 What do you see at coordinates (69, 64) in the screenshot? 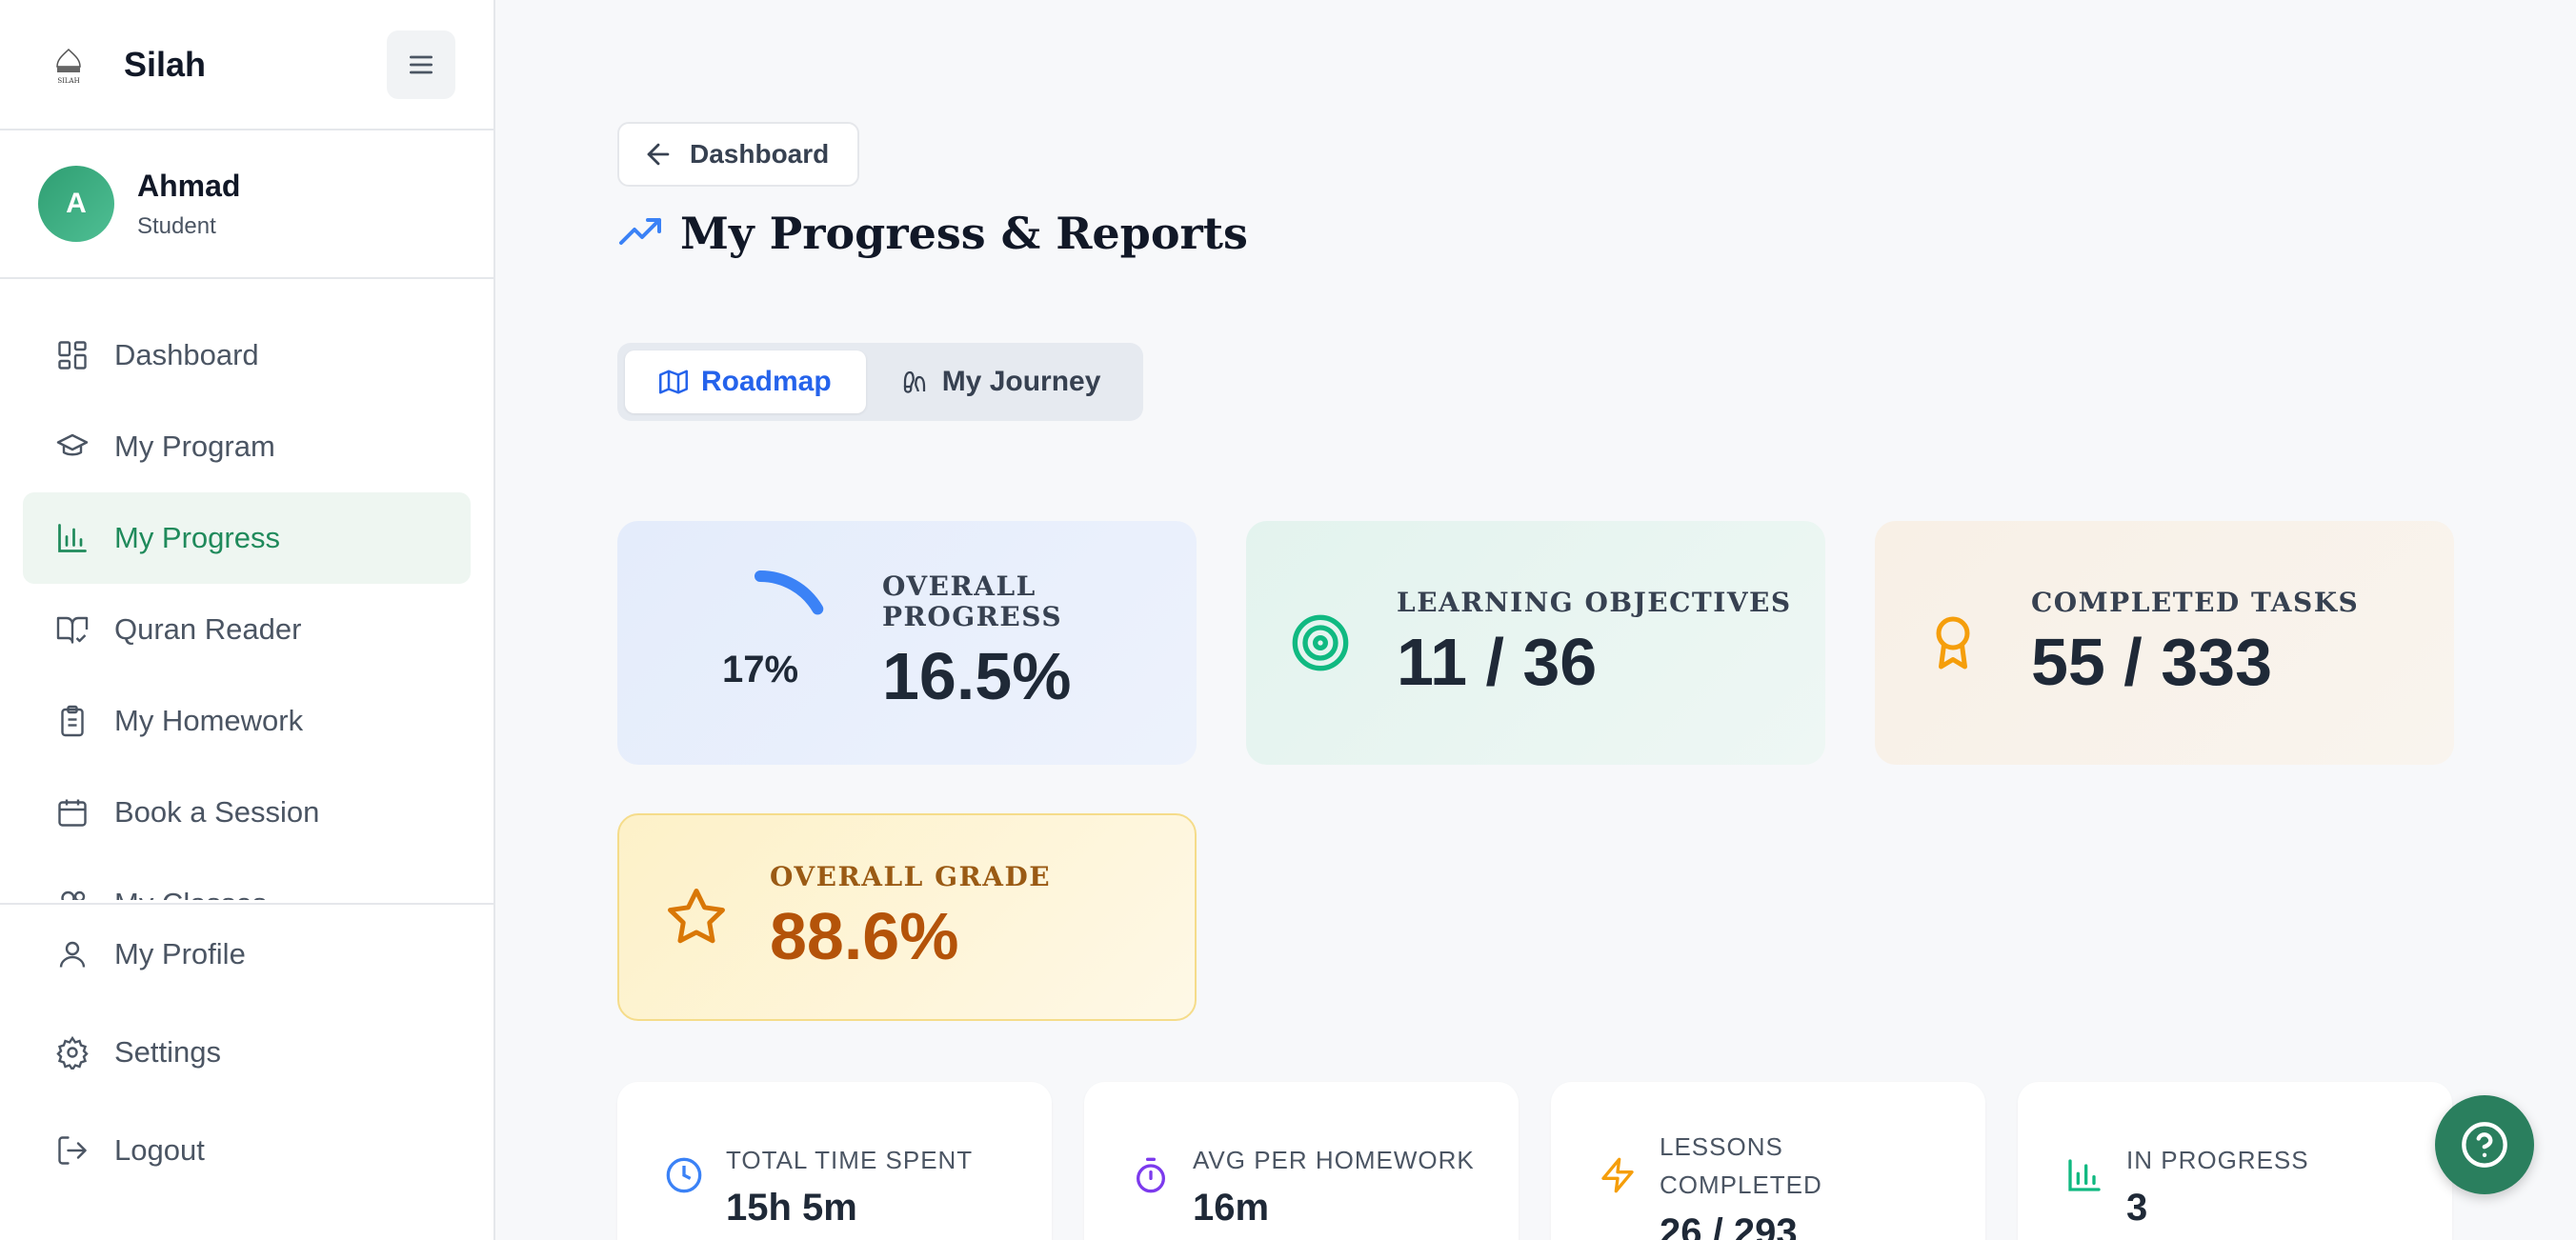
I see `brand-logo: SILAH` at bounding box center [69, 64].